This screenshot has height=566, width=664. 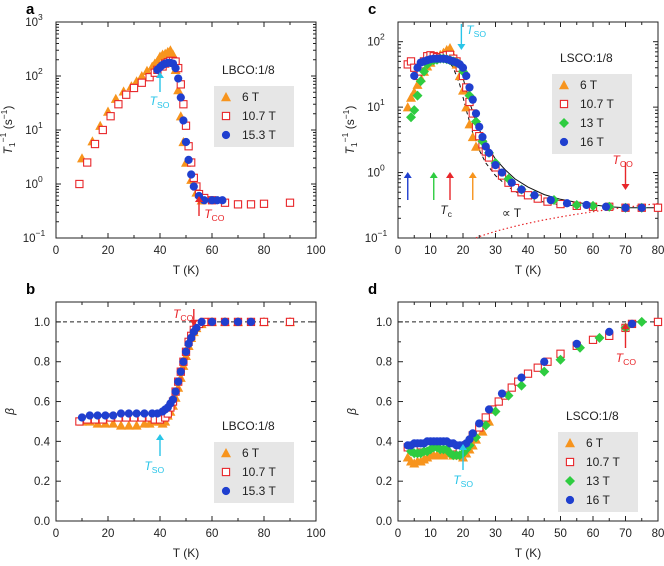 What do you see at coordinates (472, 186) in the screenshot?
I see `temp-arrow-orange` at bounding box center [472, 186].